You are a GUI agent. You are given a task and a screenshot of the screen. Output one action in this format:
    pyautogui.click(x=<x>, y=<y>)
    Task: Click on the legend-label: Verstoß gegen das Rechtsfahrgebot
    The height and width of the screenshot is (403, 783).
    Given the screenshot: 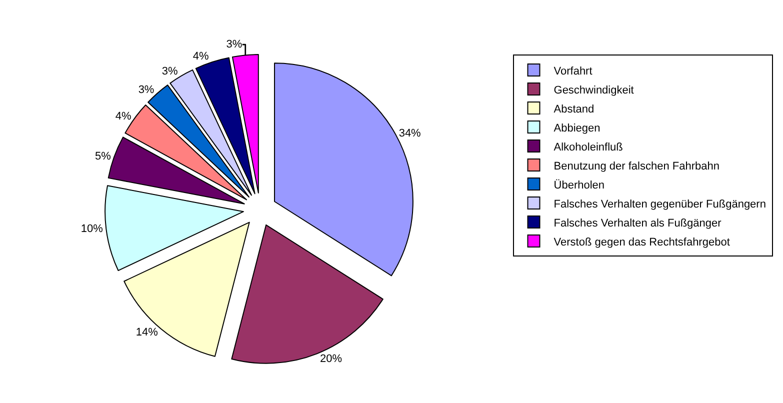 What is the action you would take?
    pyautogui.click(x=642, y=242)
    